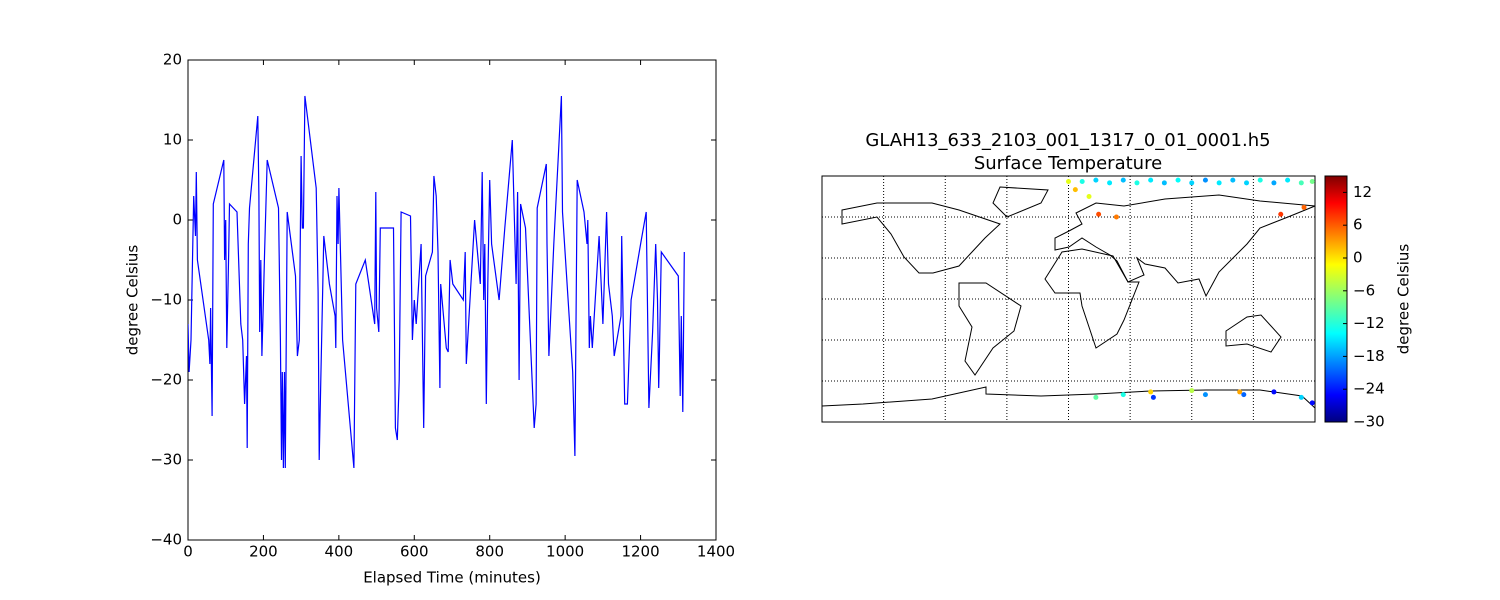 This screenshot has height=600, width=1500. Describe the element at coordinates (716, 552) in the screenshot. I see `x-tick-label: 1400` at that location.